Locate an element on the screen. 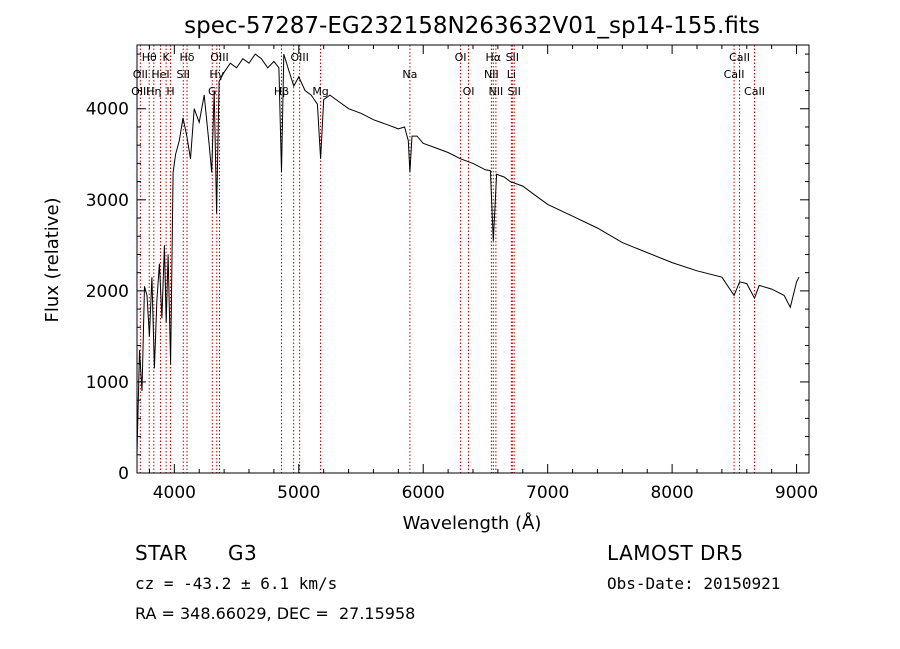 The height and width of the screenshot is (649, 900). spectral-line-label: K is located at coordinates (167, 57).